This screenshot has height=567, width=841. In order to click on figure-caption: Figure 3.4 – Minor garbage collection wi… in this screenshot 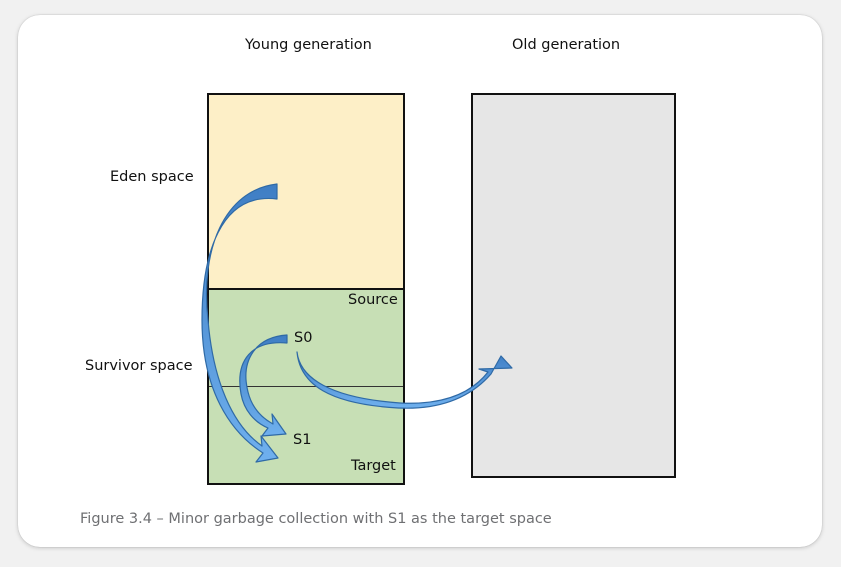, I will do `click(316, 519)`.